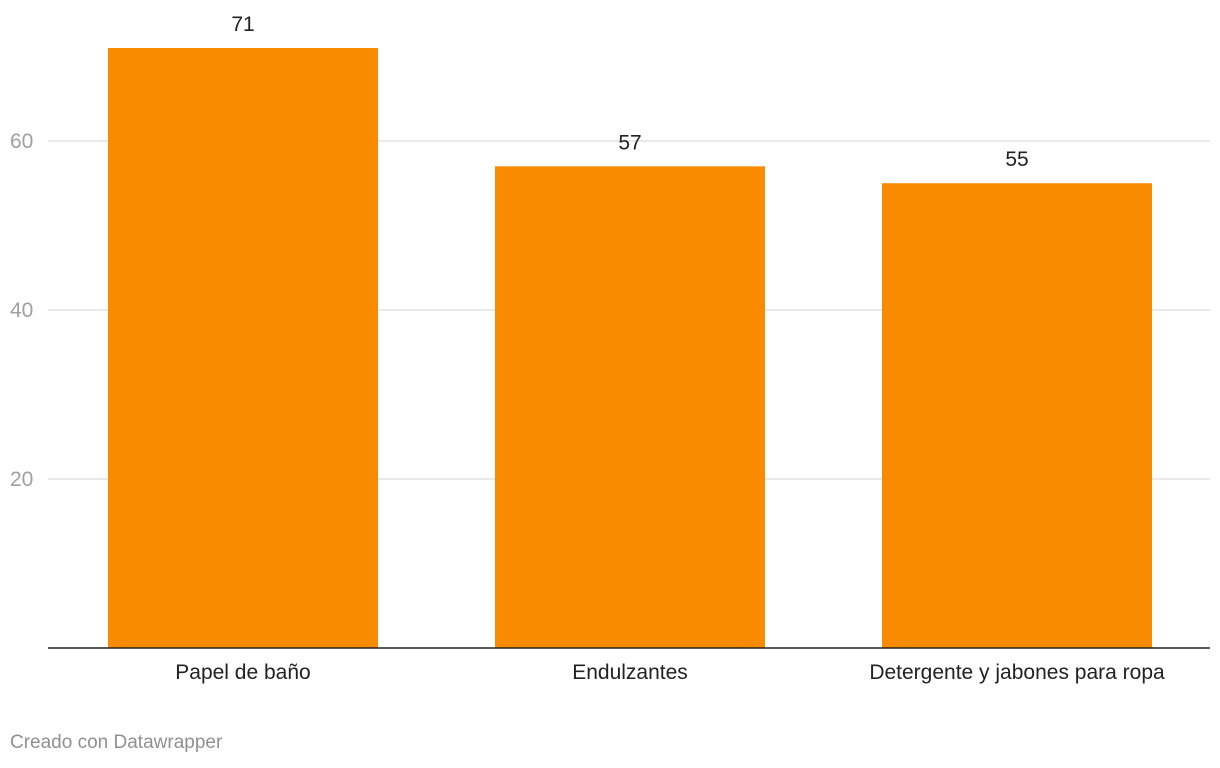  I want to click on x-tick-label-1: Papel de baño, so click(242, 672).